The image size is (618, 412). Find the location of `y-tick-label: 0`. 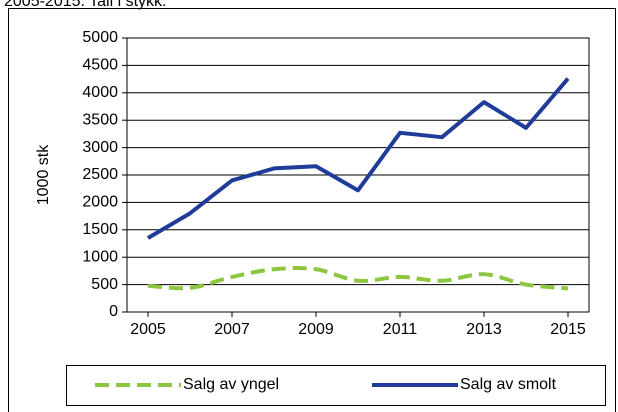

y-tick-label: 0 is located at coordinates (113, 311).